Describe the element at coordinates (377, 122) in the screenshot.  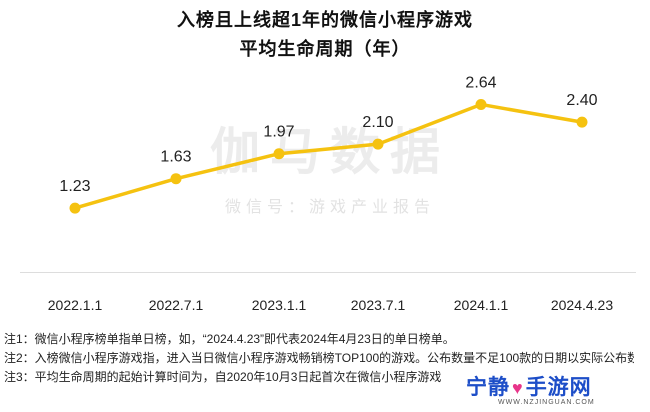
I see `data-label: 2.10` at that location.